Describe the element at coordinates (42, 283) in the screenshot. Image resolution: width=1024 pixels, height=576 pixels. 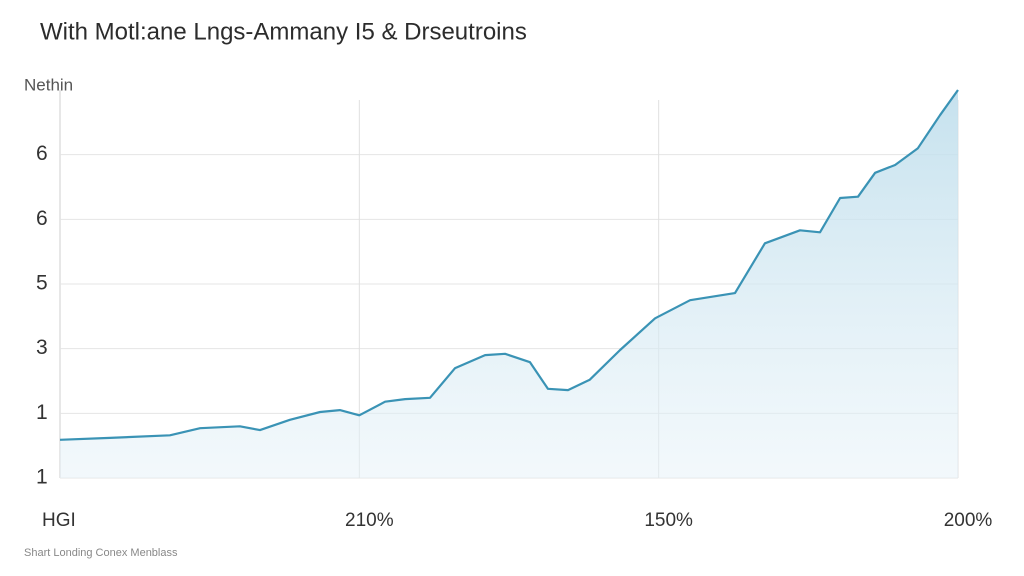
I see `y-tick-label: 5` at that location.